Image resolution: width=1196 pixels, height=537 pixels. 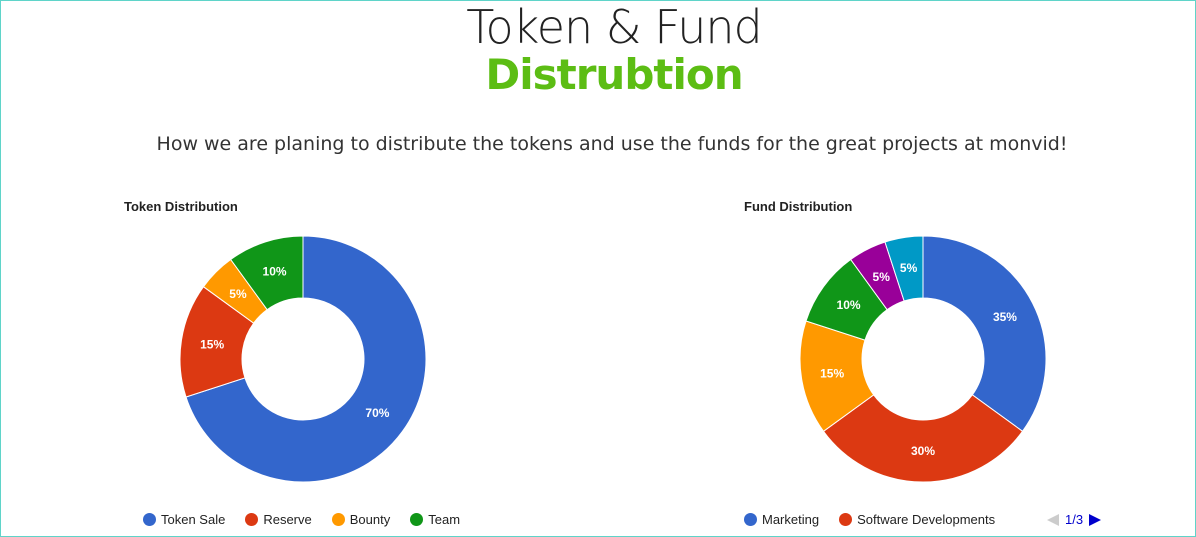 What do you see at coordinates (1005, 317) in the screenshot?
I see `fund-slice-label-0: 35%` at bounding box center [1005, 317].